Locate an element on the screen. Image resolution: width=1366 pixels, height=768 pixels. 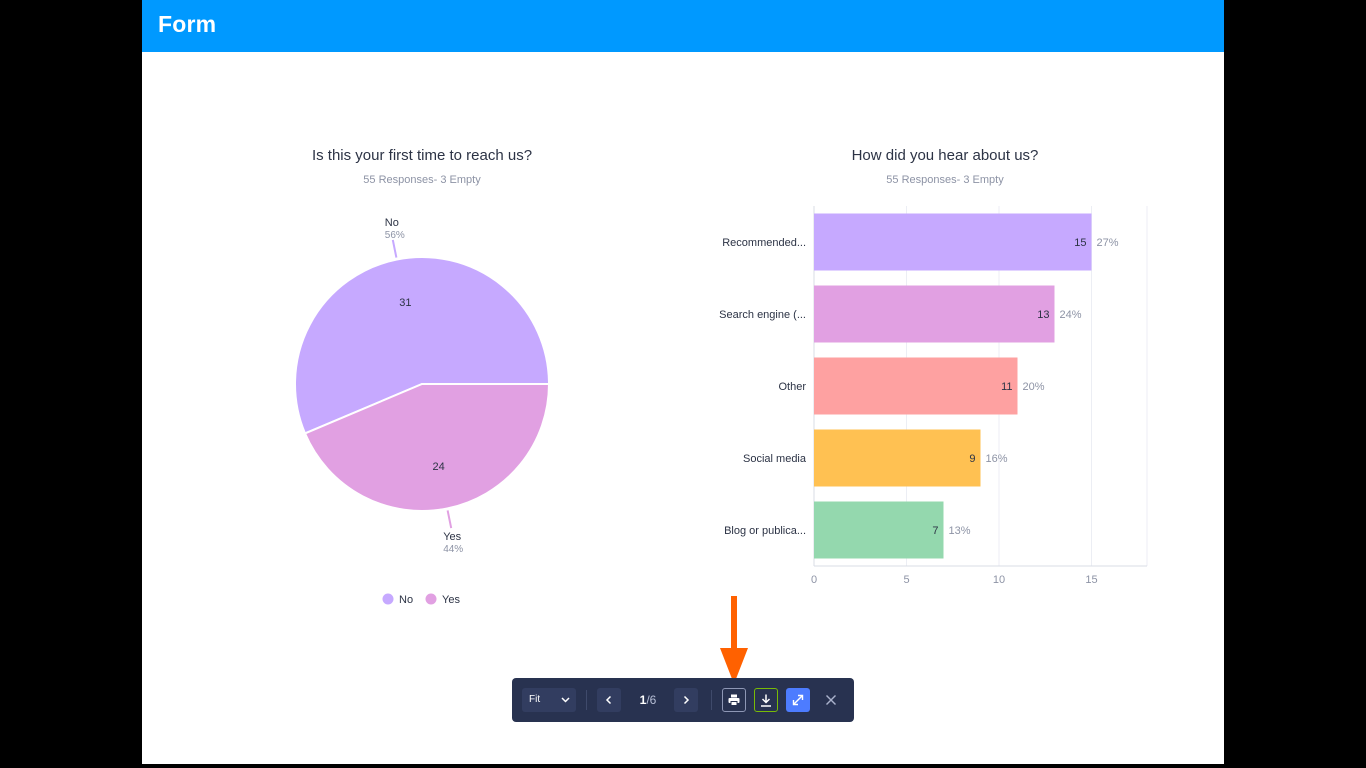
chevron-left-icon is located at coordinates (608, 700).